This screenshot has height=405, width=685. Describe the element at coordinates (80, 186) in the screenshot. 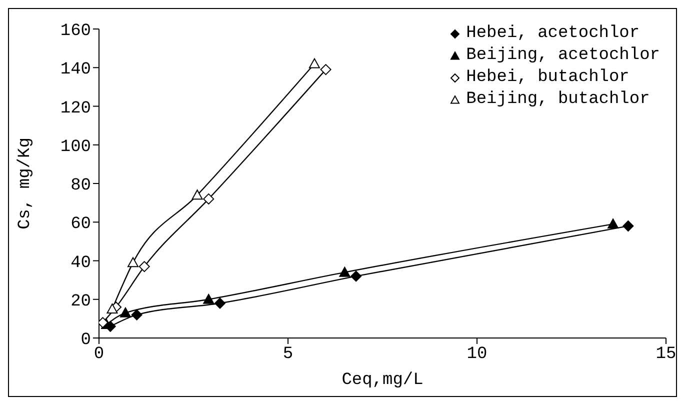

I see `y-tick-label: 80` at that location.